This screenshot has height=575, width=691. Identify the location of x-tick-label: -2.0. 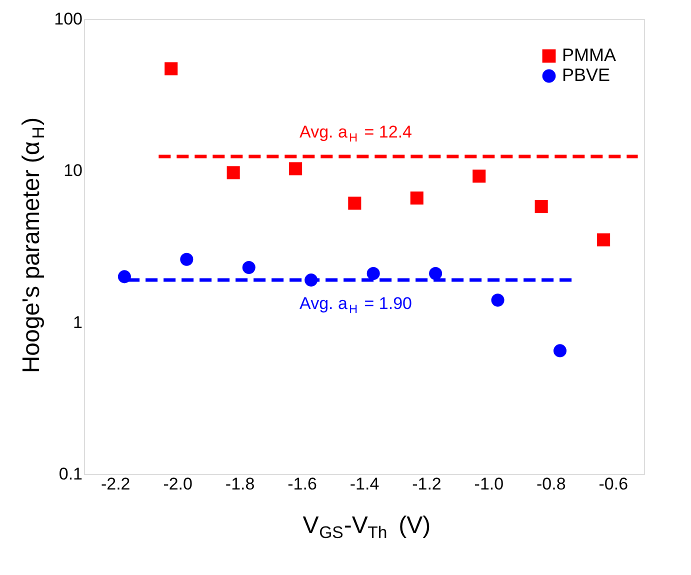
(177, 484).